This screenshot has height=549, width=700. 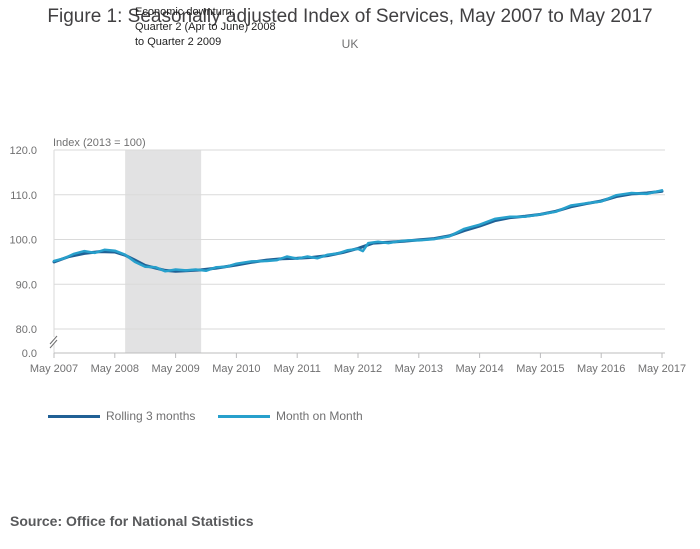 I want to click on legend-item-rolling-3-months: Rolling 3 months, so click(x=121, y=416).